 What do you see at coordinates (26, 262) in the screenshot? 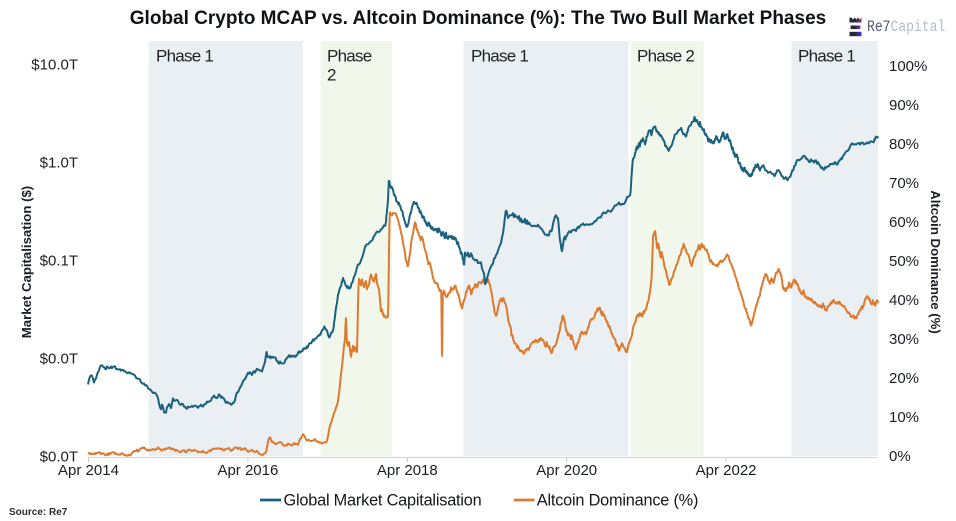
I see `svg-text: Market Capitalisation ($)` at bounding box center [26, 262].